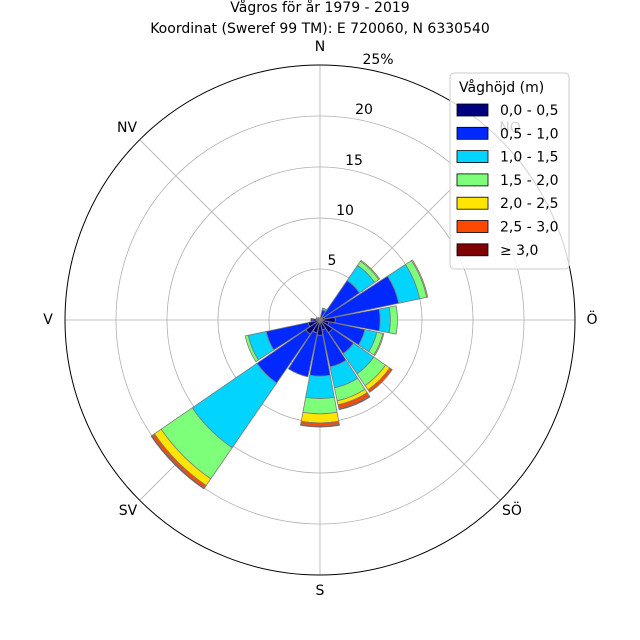  What do you see at coordinates (320, 591) in the screenshot?
I see `direction-label-s: S` at bounding box center [320, 591].